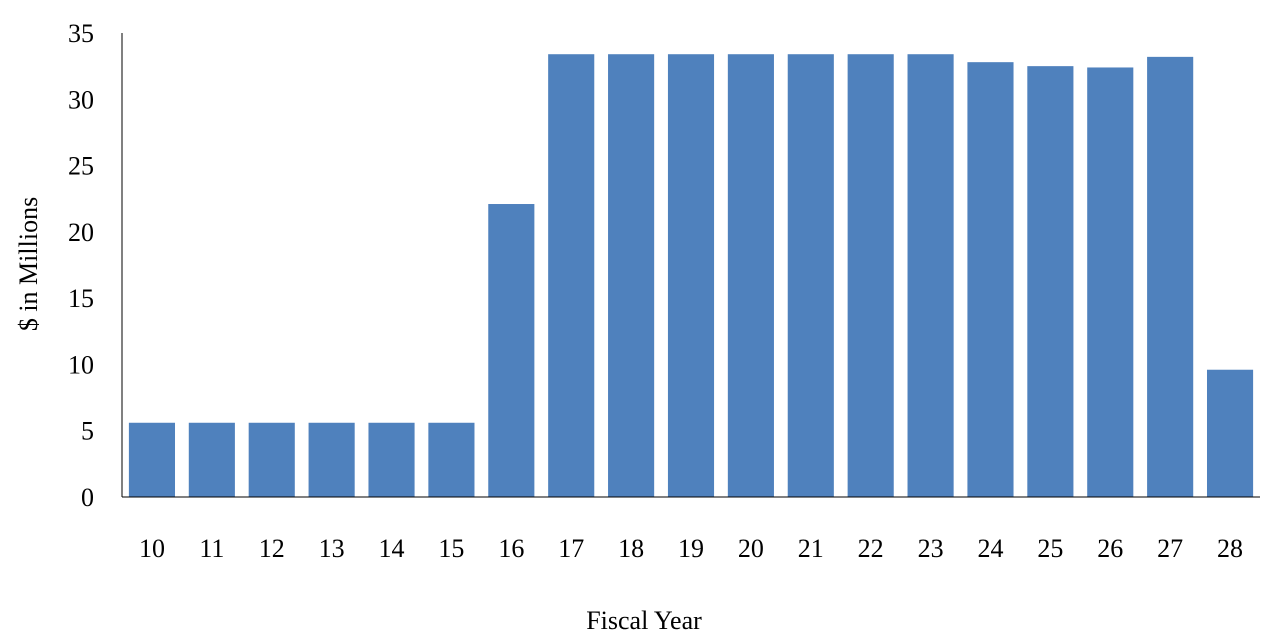  What do you see at coordinates (871, 548) in the screenshot?
I see `x-tick-label: 22` at bounding box center [871, 548].